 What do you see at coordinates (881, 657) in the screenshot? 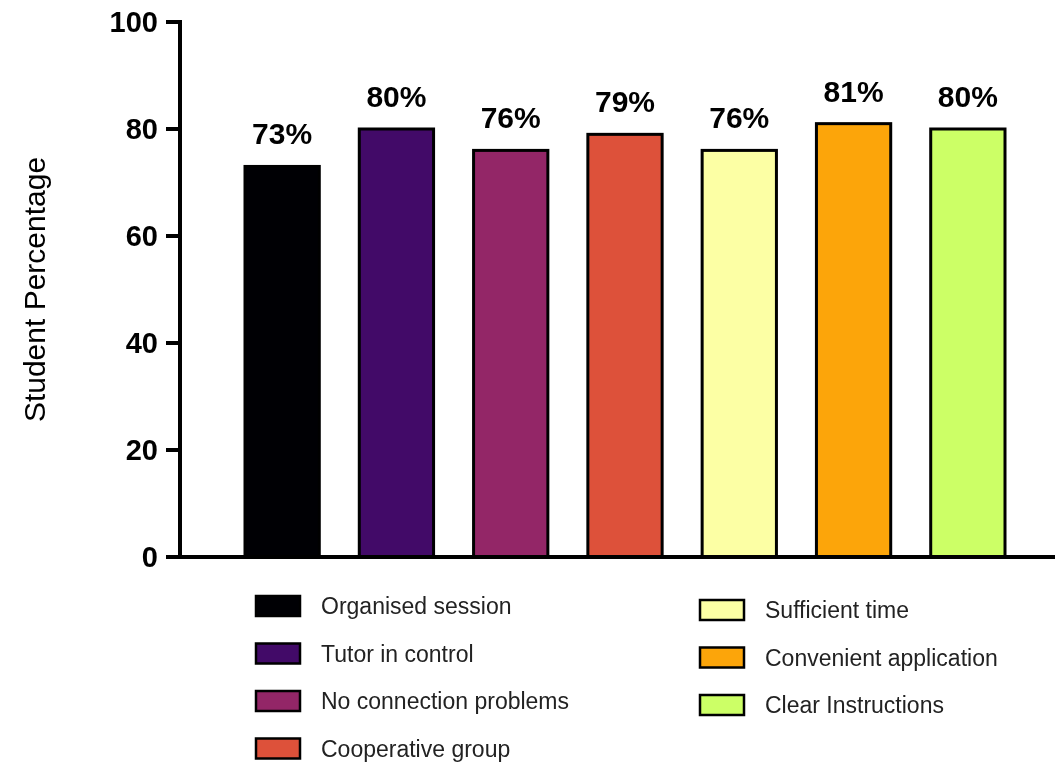
I see `legend-label: Convenient application` at bounding box center [881, 657].